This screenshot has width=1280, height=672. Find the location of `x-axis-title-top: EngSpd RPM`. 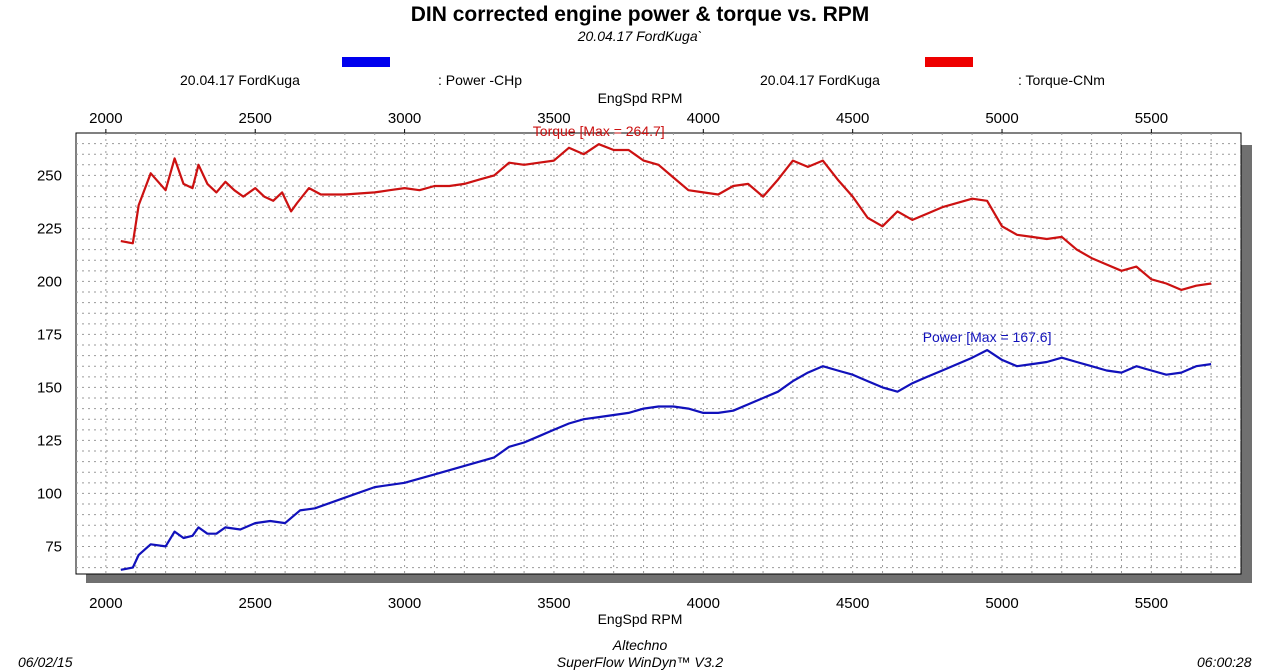

x-axis-title-top: EngSpd RPM is located at coordinates (640, 98).